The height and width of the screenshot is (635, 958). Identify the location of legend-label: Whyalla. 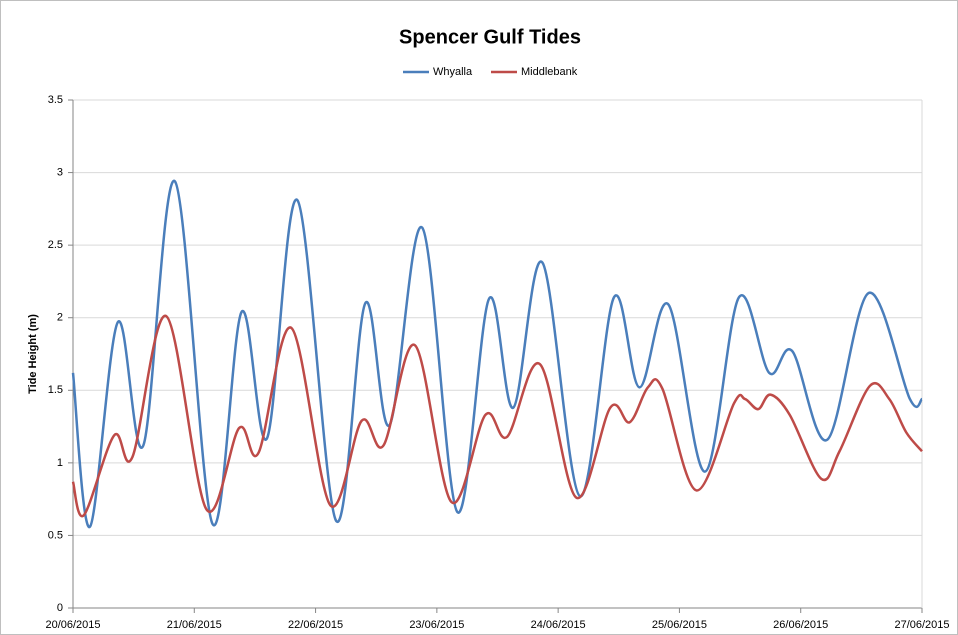
(453, 72).